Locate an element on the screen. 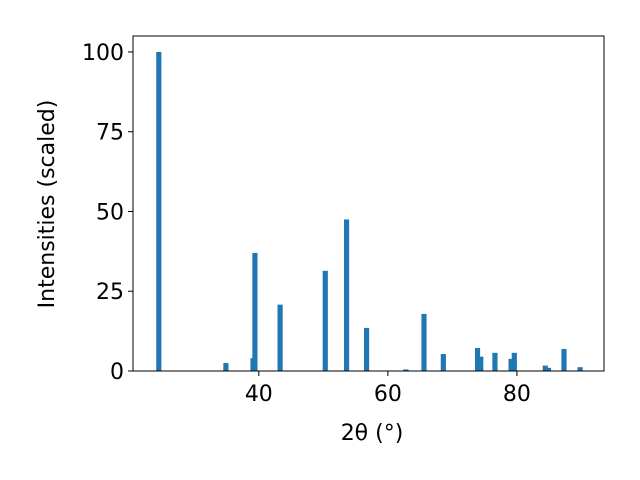 This screenshot has height=480, width=640. y-tick-label: 25 is located at coordinates (110, 292).